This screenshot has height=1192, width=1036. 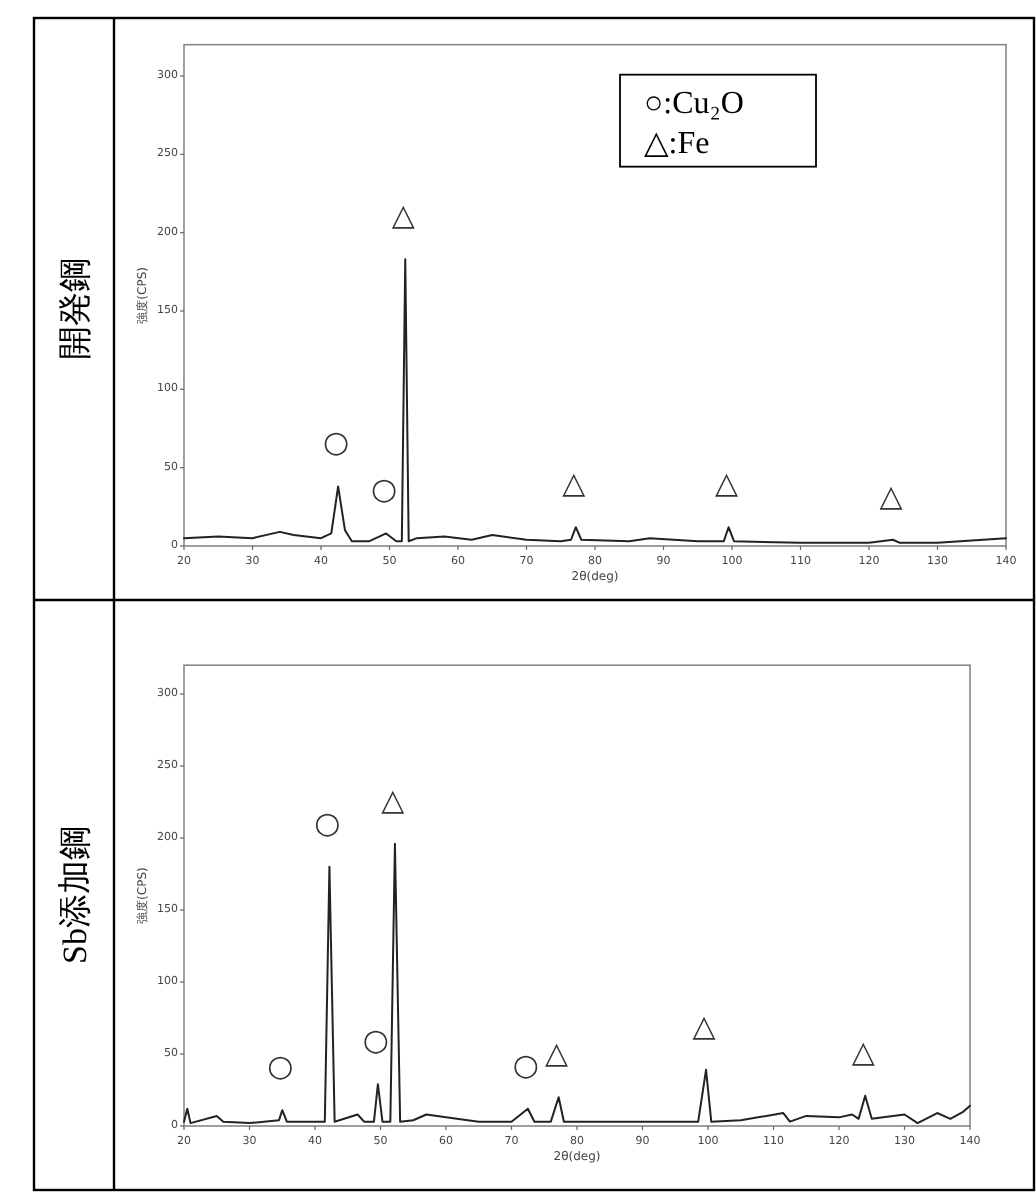 I want to click on annotation: △:Fe, so click(x=677, y=142).